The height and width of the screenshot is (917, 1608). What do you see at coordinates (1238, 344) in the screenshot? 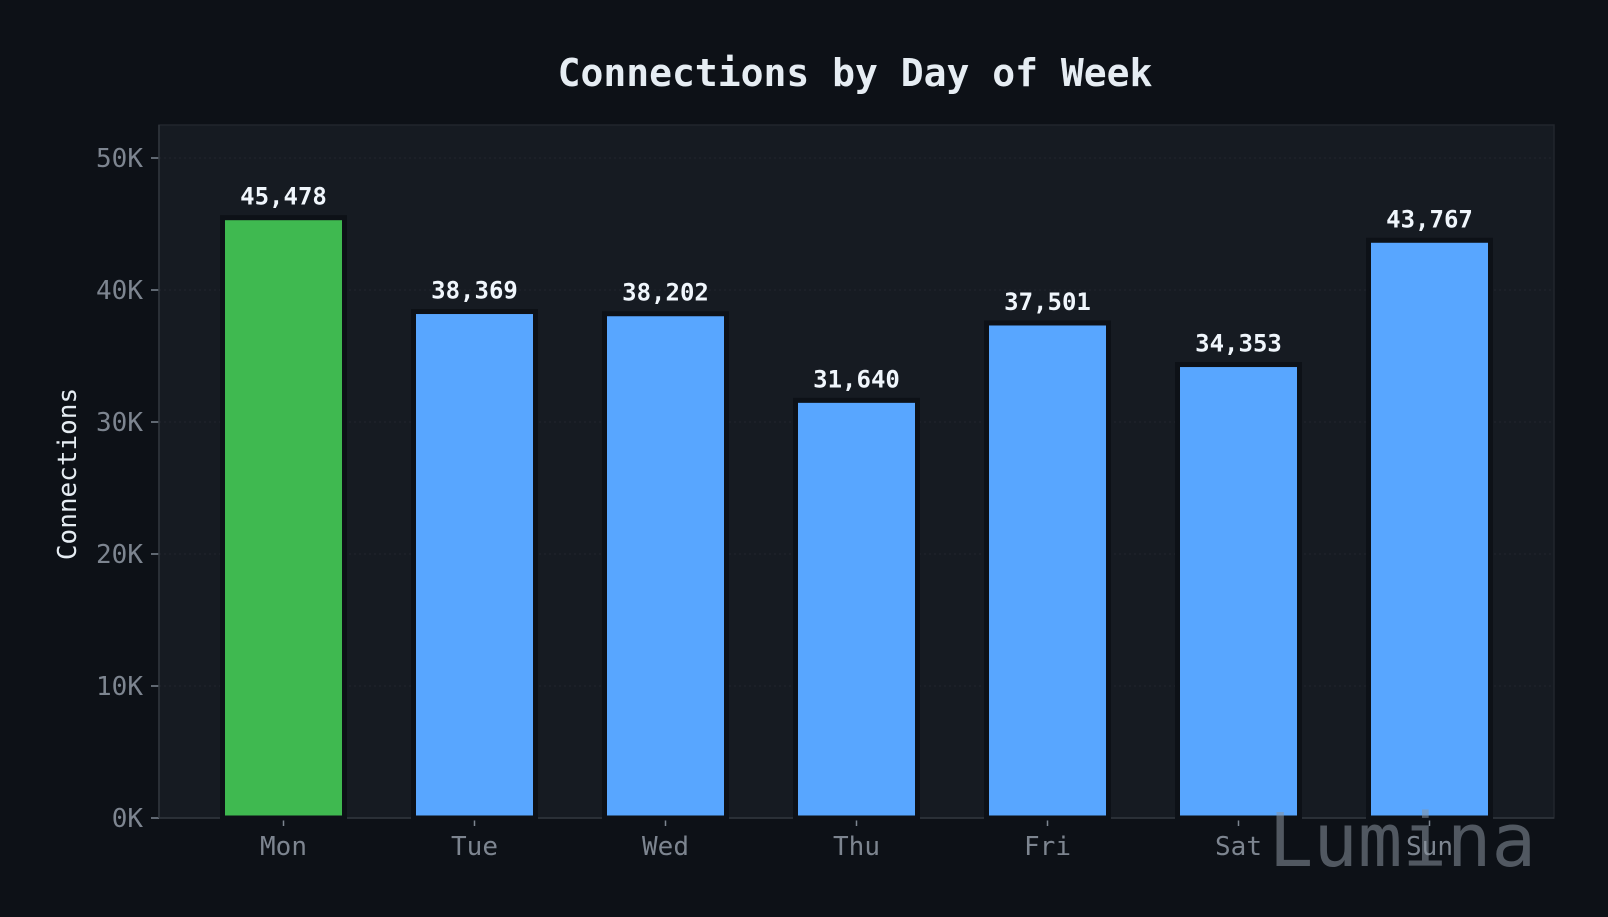
I see `data-label-sat: 34,353` at bounding box center [1238, 344].